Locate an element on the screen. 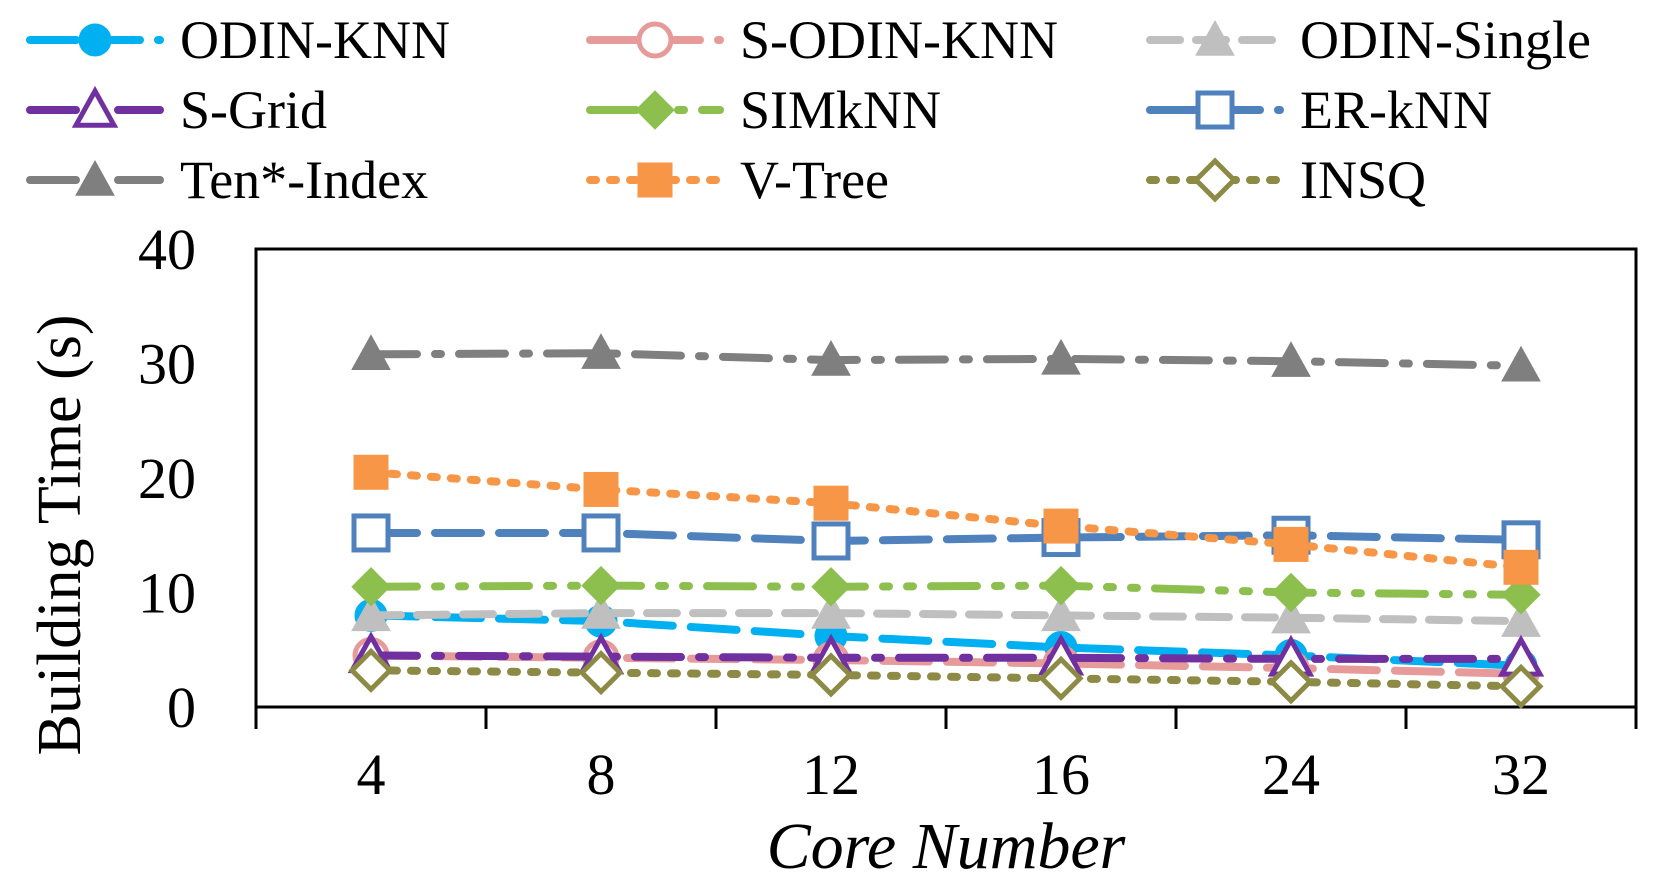 This screenshot has width=1662, height=884. x-tick-label-32: 32 is located at coordinates (1521, 774).